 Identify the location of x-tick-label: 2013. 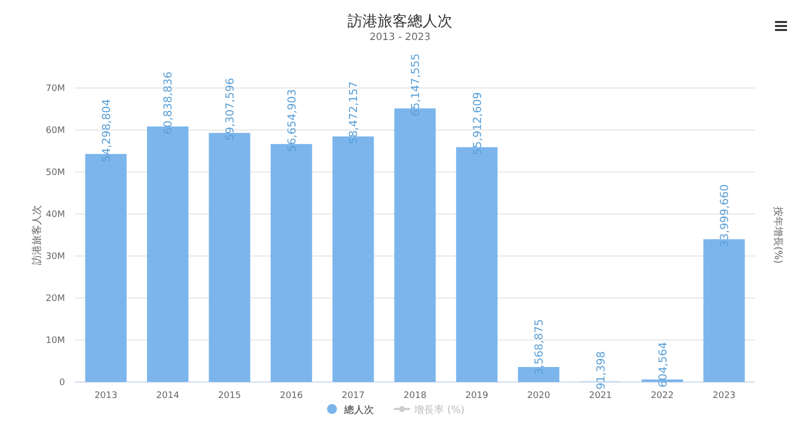
(106, 396).